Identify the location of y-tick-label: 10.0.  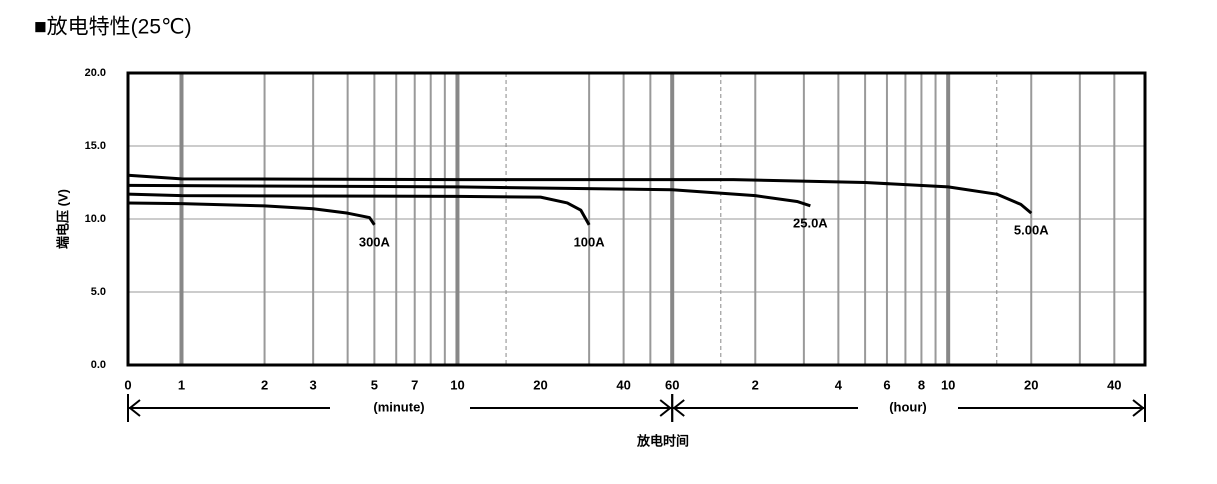
(95, 219).